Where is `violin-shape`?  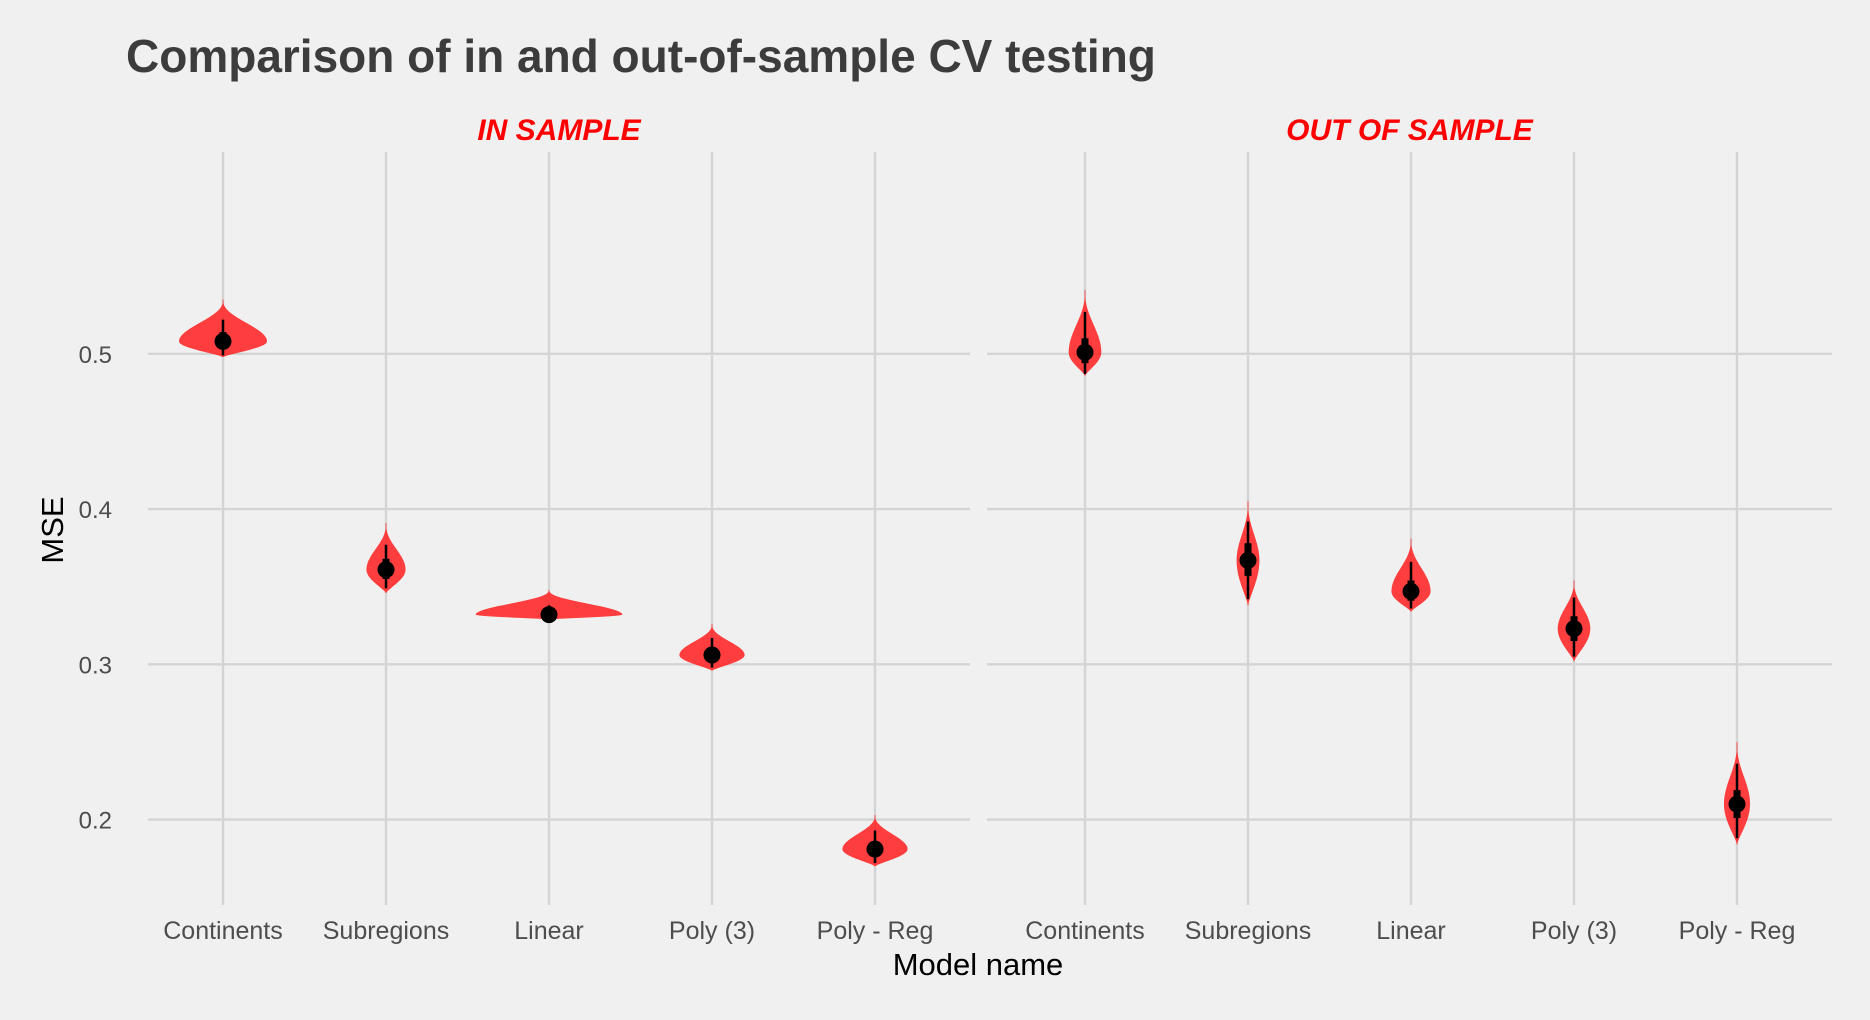 violin-shape is located at coordinates (549, 604).